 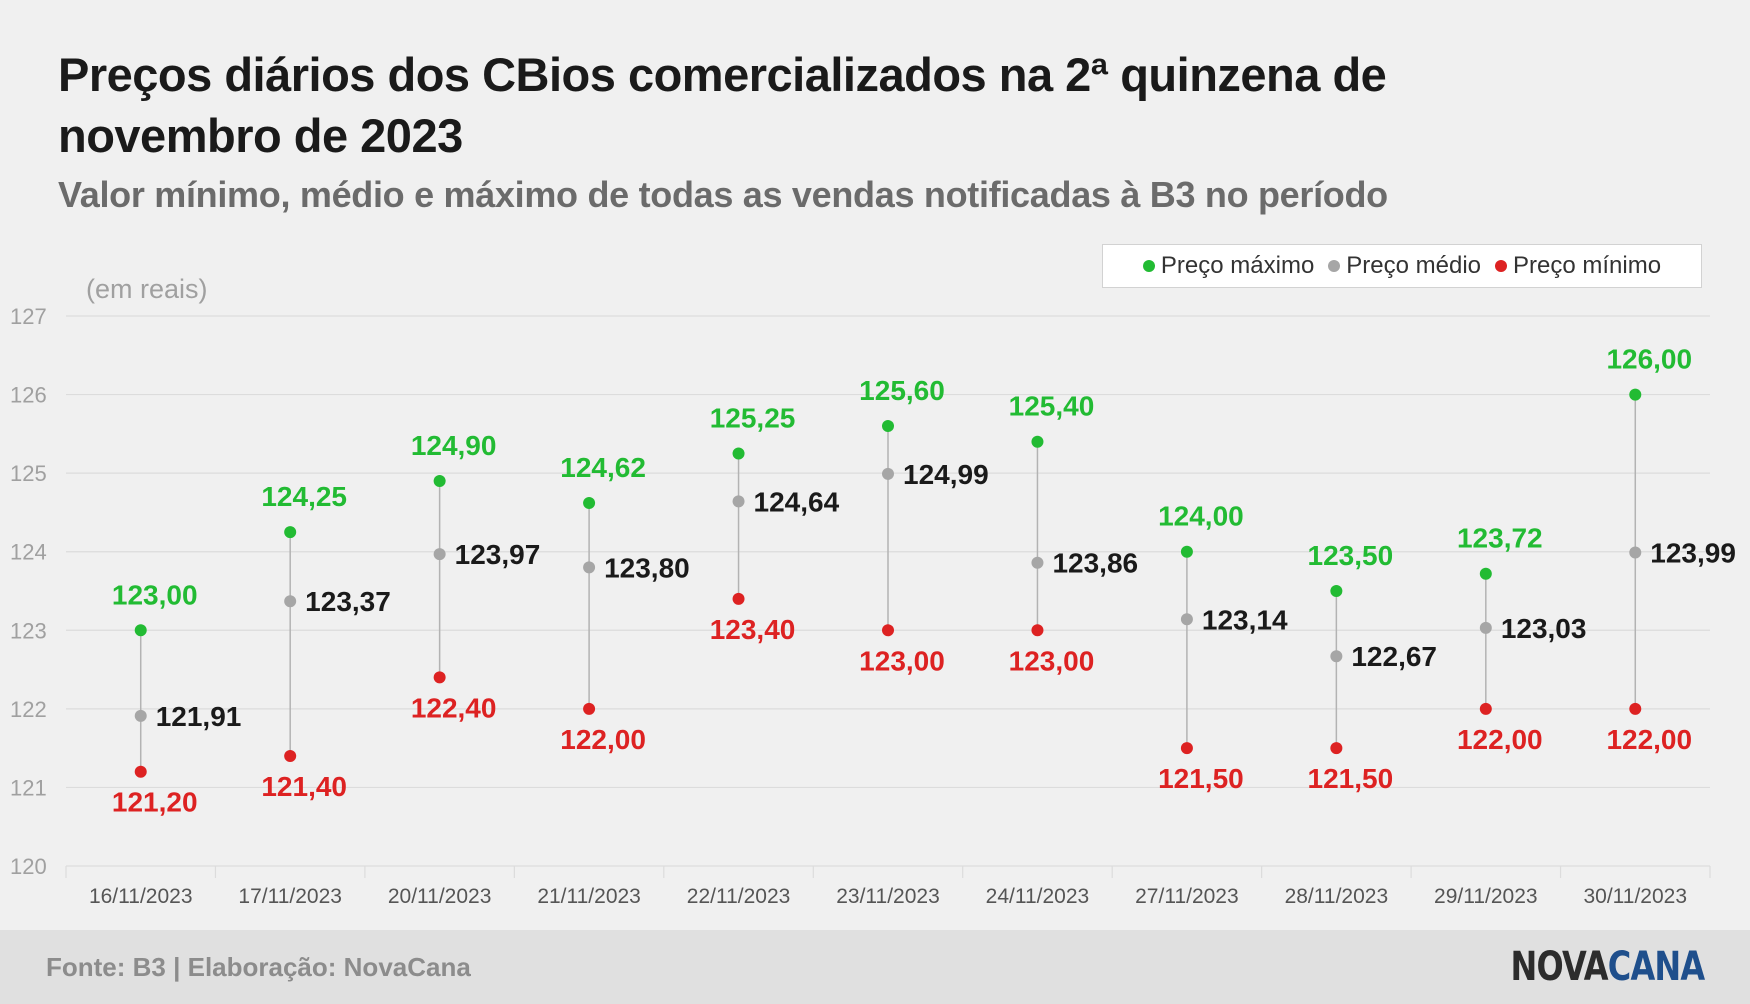 I want to click on min-value-label: 121,40, so click(x=304, y=786).